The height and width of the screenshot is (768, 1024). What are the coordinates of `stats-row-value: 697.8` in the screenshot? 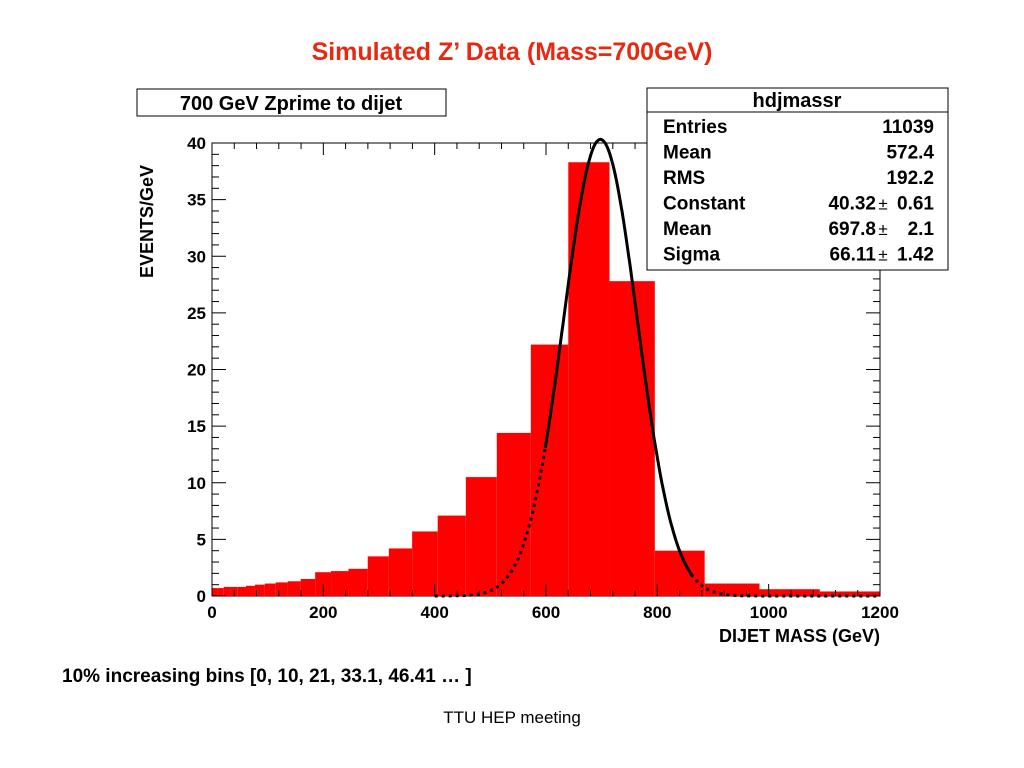 It's located at (852, 229).